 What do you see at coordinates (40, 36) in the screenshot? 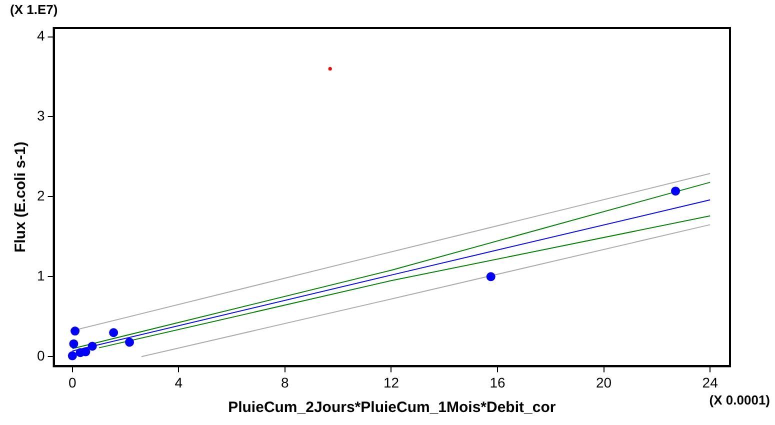
I see `y-tick-label: 4` at bounding box center [40, 36].